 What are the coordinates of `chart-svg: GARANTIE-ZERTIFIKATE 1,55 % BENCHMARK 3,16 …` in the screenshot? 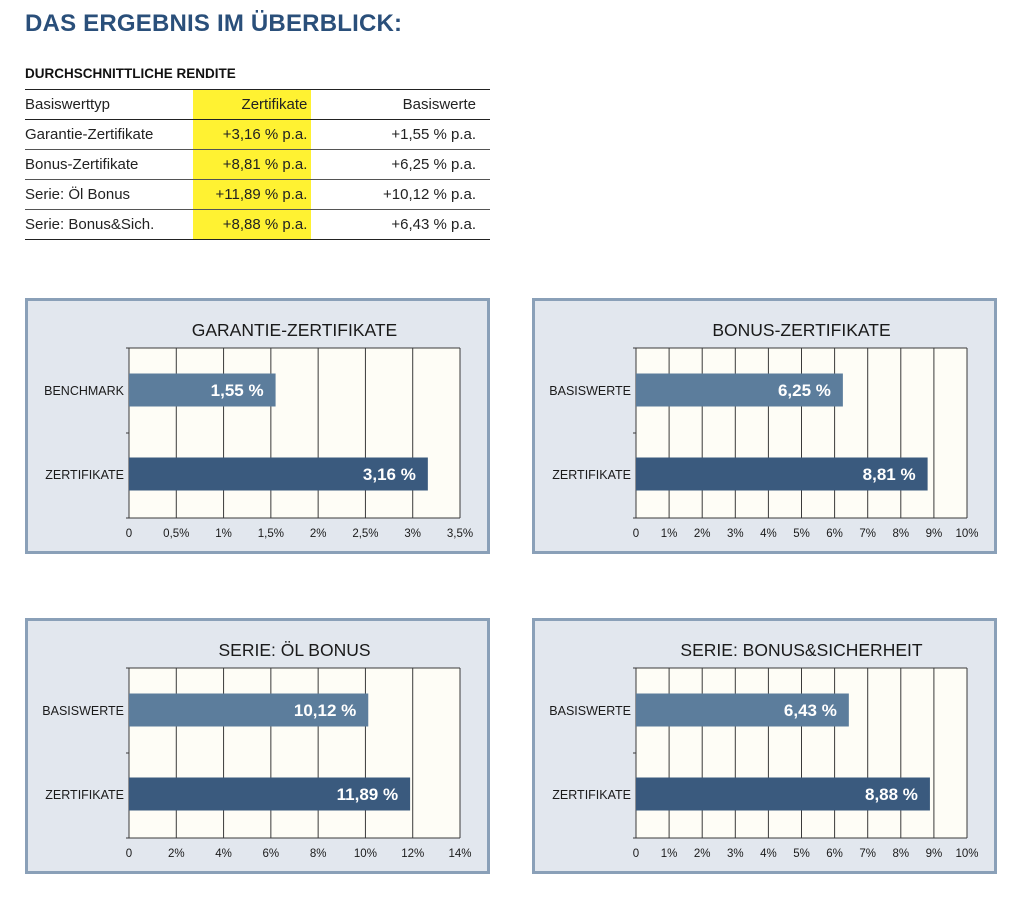 It's located at (258, 430).